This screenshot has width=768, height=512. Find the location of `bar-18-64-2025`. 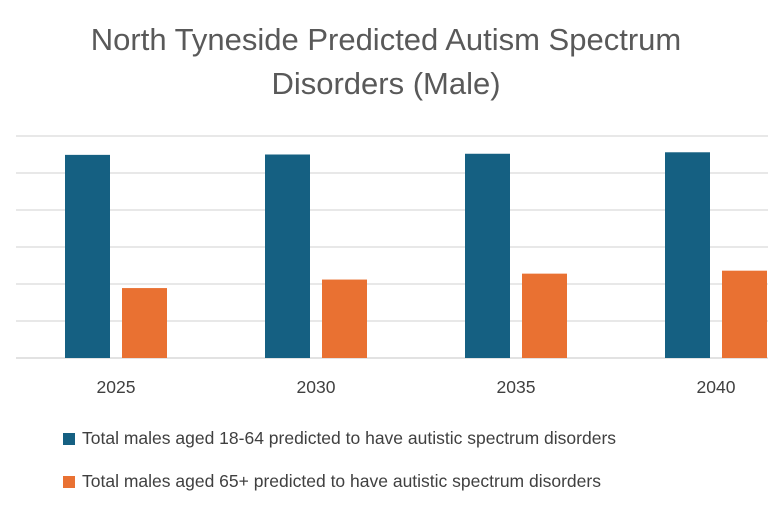

bar-18-64-2025 is located at coordinates (87, 256).